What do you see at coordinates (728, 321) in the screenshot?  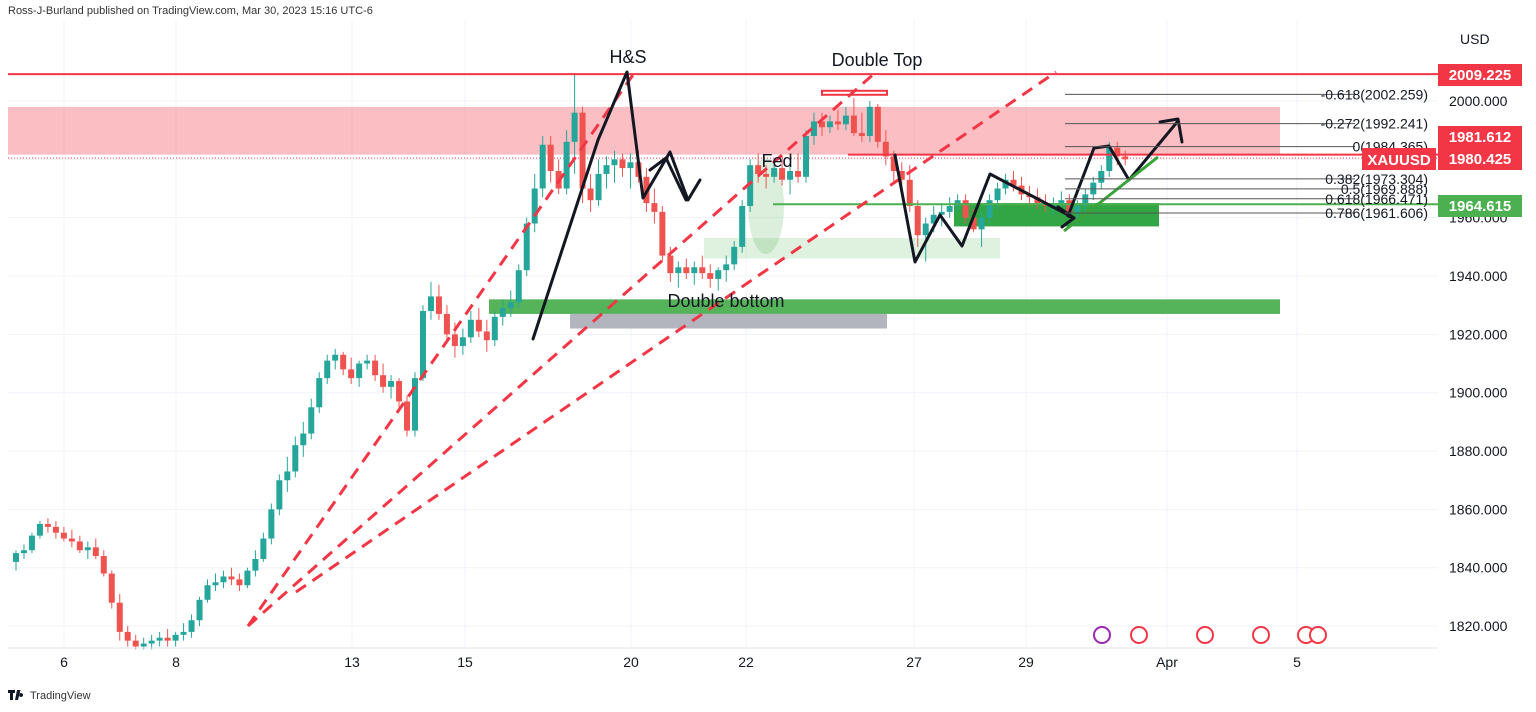 I see `gray-zone` at bounding box center [728, 321].